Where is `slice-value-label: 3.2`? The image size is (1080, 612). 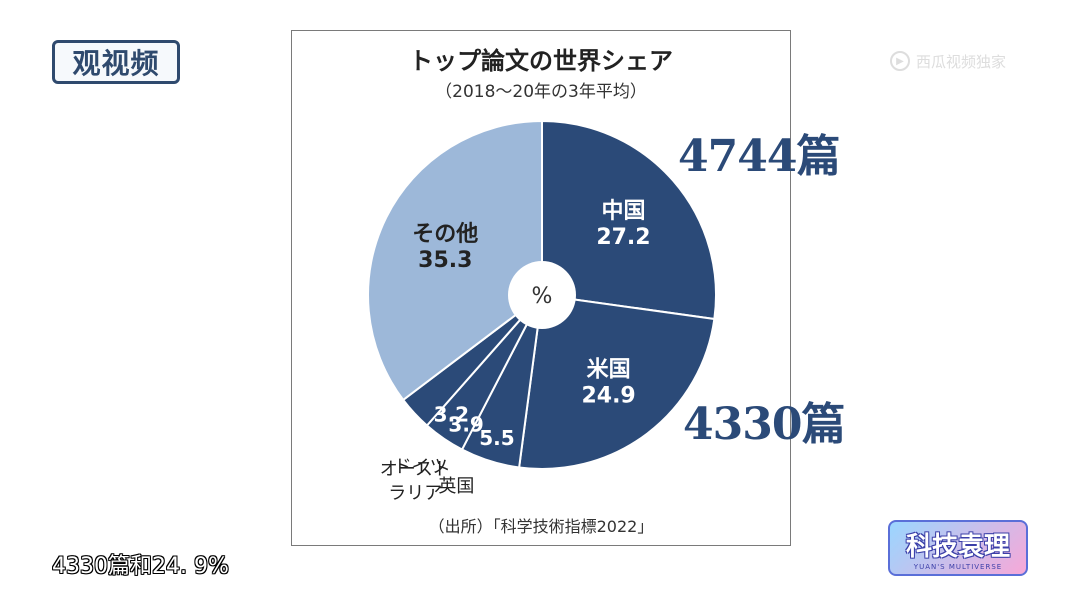
slice-value-label: 3.2 is located at coordinates (451, 415).